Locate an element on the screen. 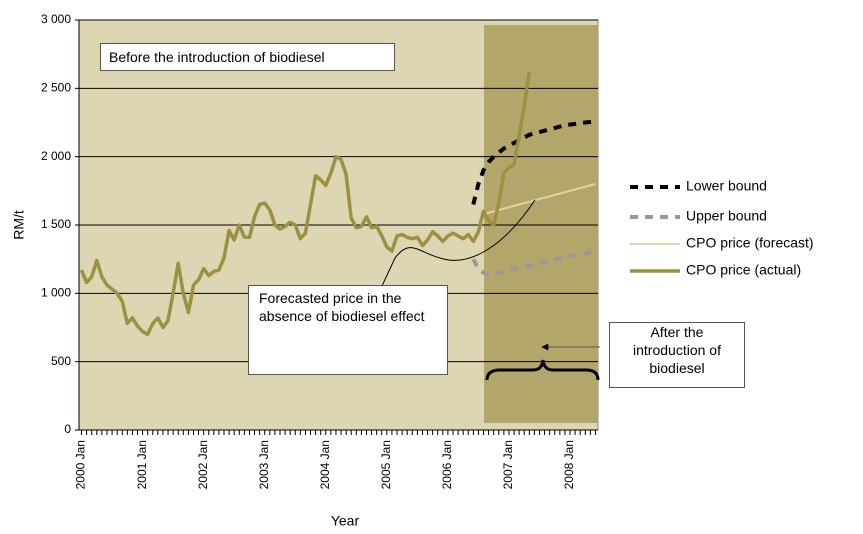  annotation: Before the introduction of biodiesel is located at coordinates (247, 57).